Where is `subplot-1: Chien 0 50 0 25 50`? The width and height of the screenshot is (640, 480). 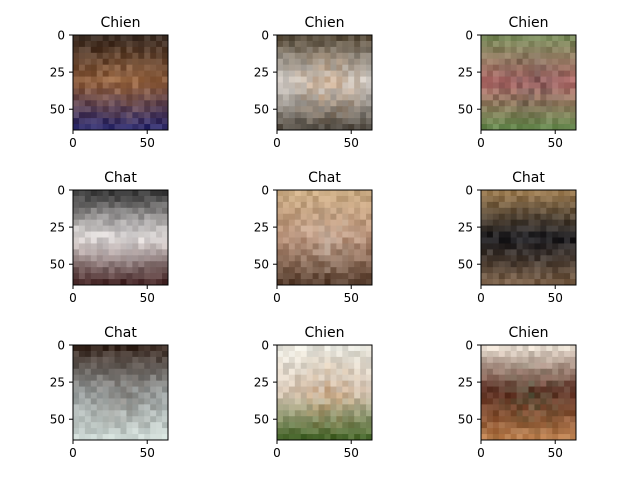 subplot-1: Chien 0 50 0 25 50 is located at coordinates (109, 82).